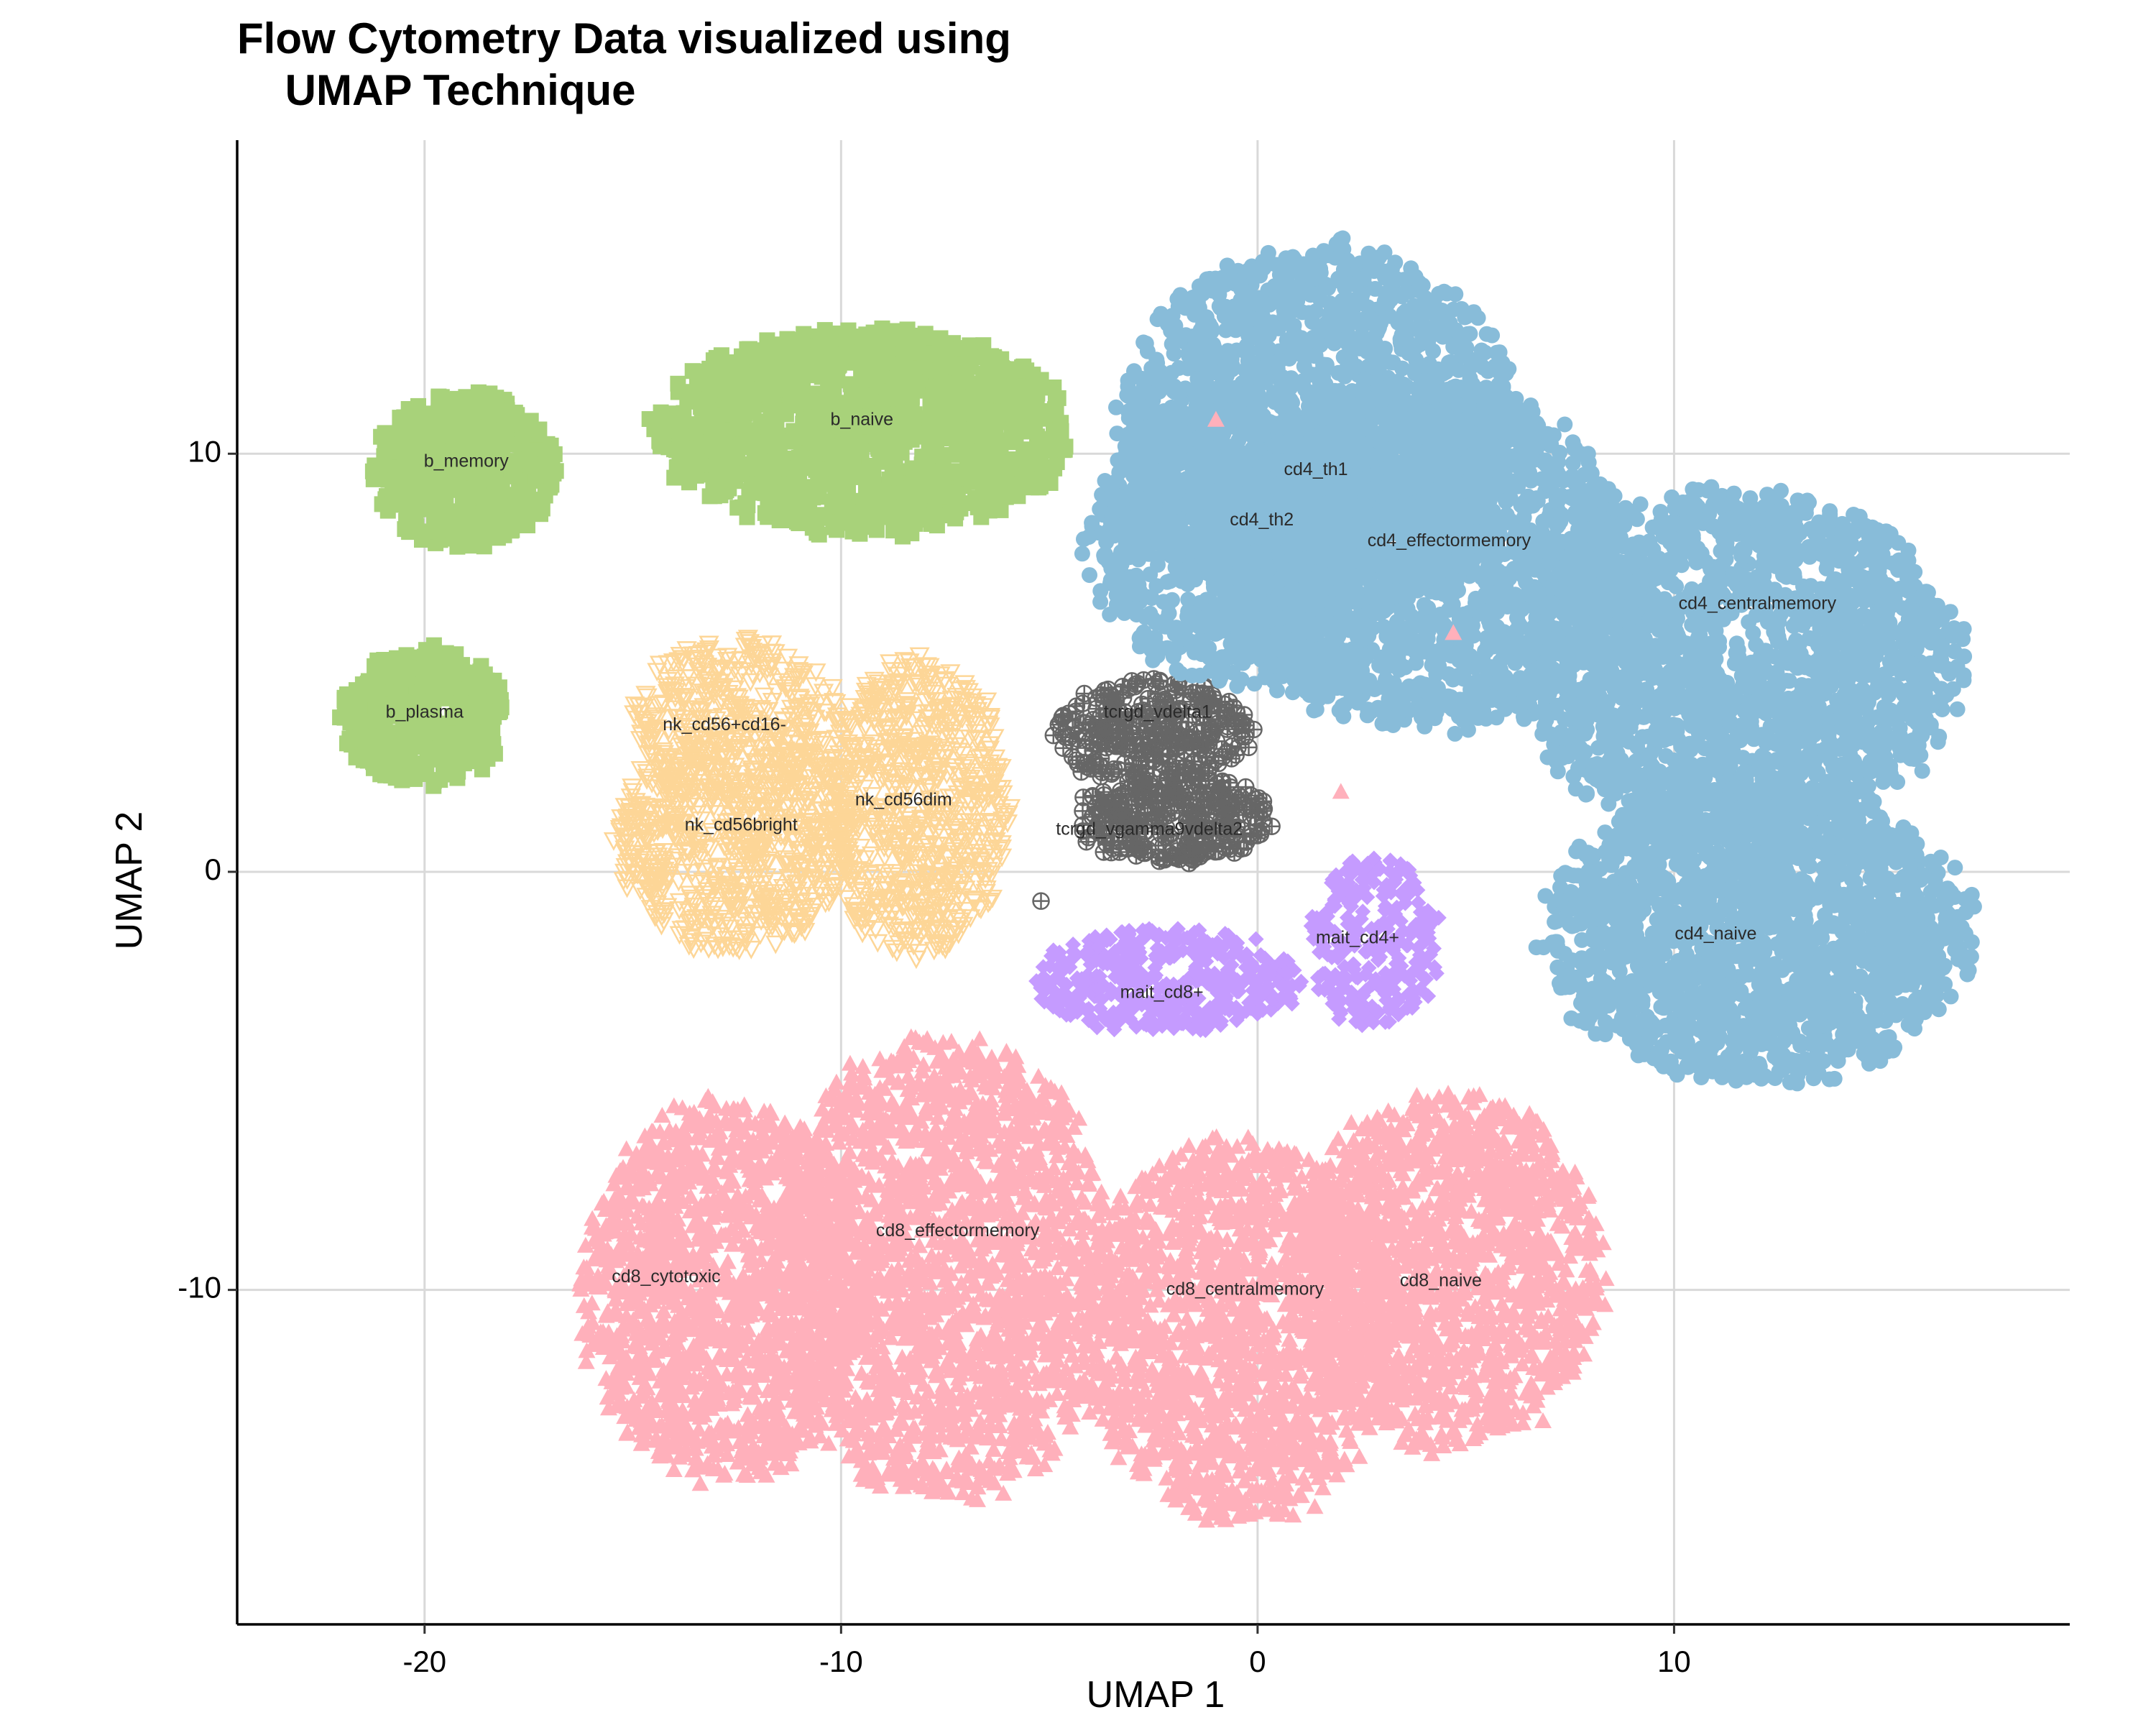 The image size is (2156, 1725). Describe the element at coordinates (464, 469) in the screenshot. I see `cluster-b_memory` at that location.